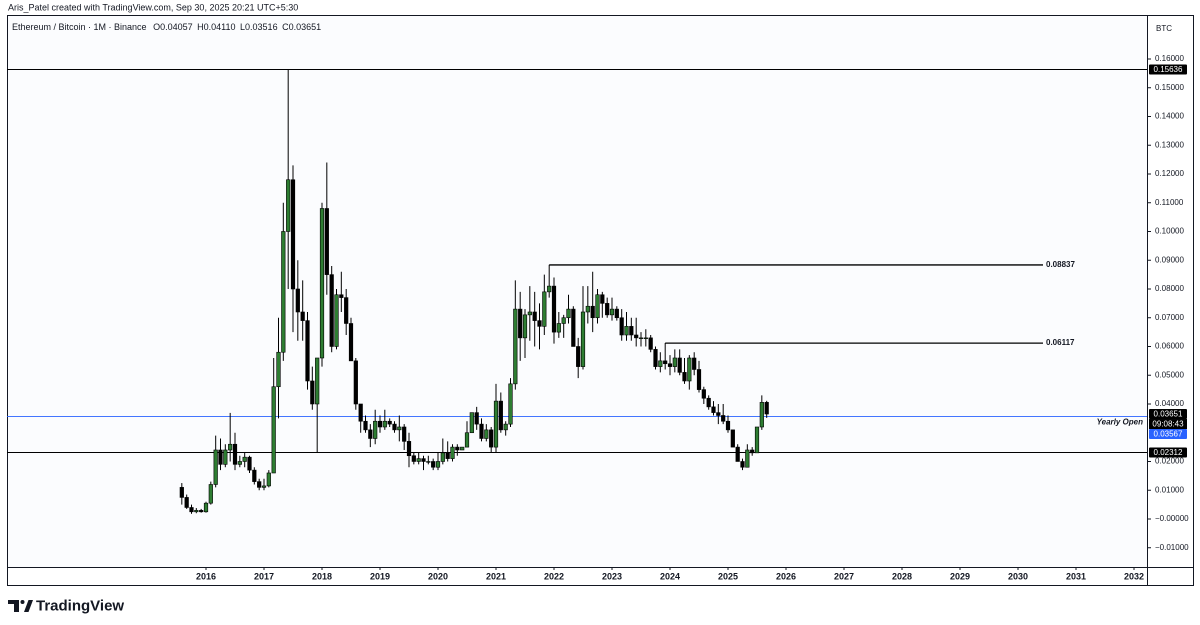 Image resolution: width=1200 pixels, height=625 pixels. I want to click on y-tick-label: −0.00000, so click(1172, 518).